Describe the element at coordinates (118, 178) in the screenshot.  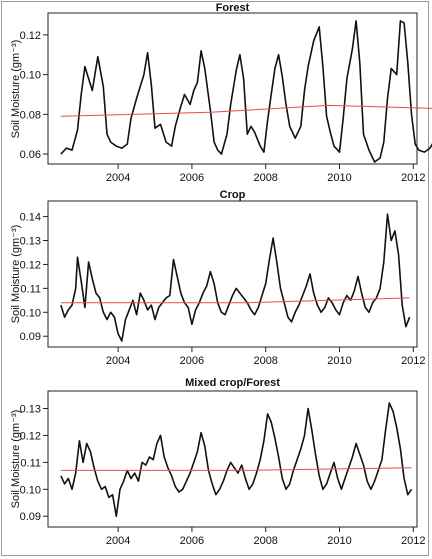
I see `forest-x-tick-label: 2004` at that location.